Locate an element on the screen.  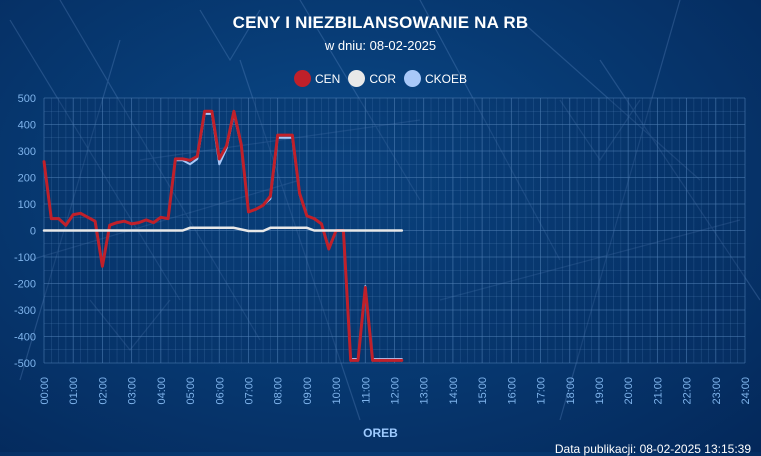
x-axis-title: OREB is located at coordinates (380, 433).